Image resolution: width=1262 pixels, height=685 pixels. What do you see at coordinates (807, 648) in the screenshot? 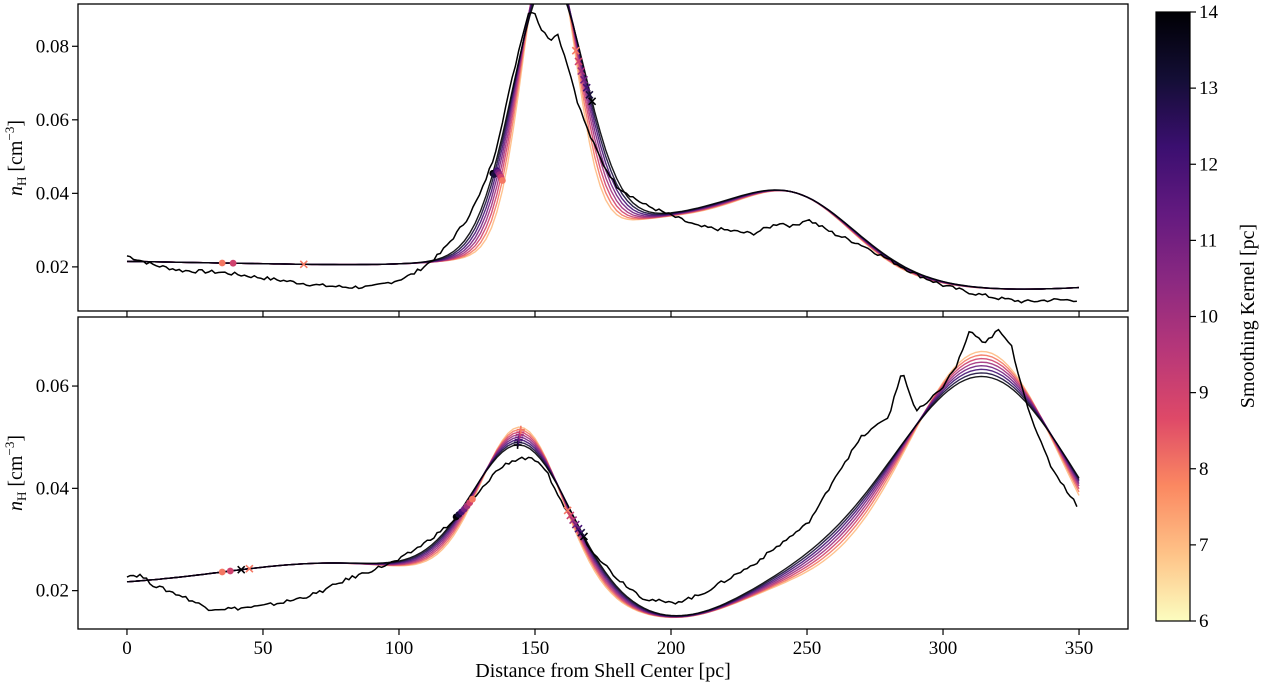
I see `x-tick-label: 250` at bounding box center [807, 648].